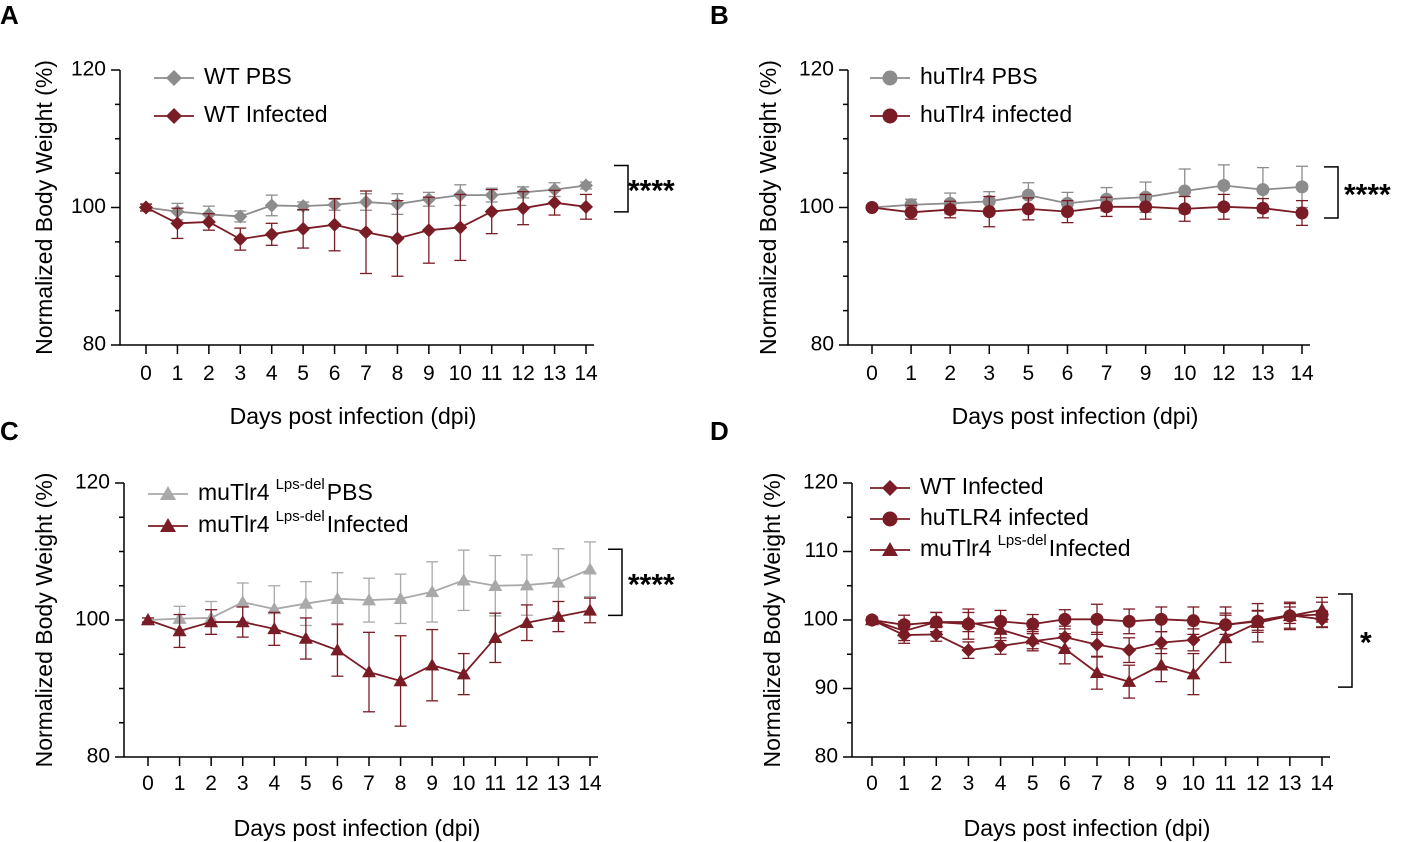 The width and height of the screenshot is (1402, 842). What do you see at coordinates (350, 492) in the screenshot?
I see `legend-suffix: PBS` at bounding box center [350, 492].